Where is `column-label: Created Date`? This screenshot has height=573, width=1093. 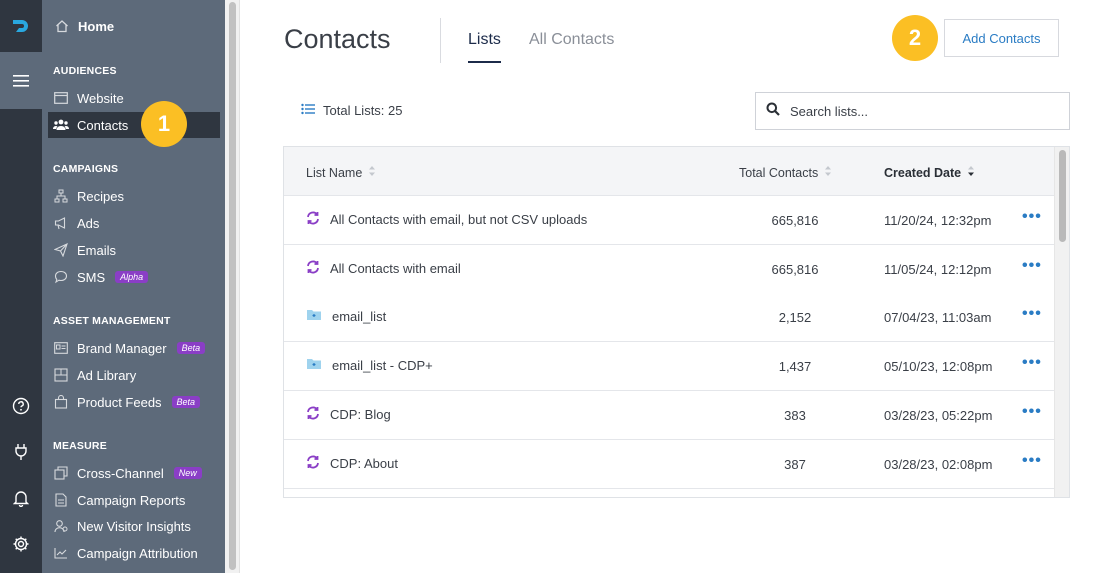 column-label: Created Date is located at coordinates (923, 172).